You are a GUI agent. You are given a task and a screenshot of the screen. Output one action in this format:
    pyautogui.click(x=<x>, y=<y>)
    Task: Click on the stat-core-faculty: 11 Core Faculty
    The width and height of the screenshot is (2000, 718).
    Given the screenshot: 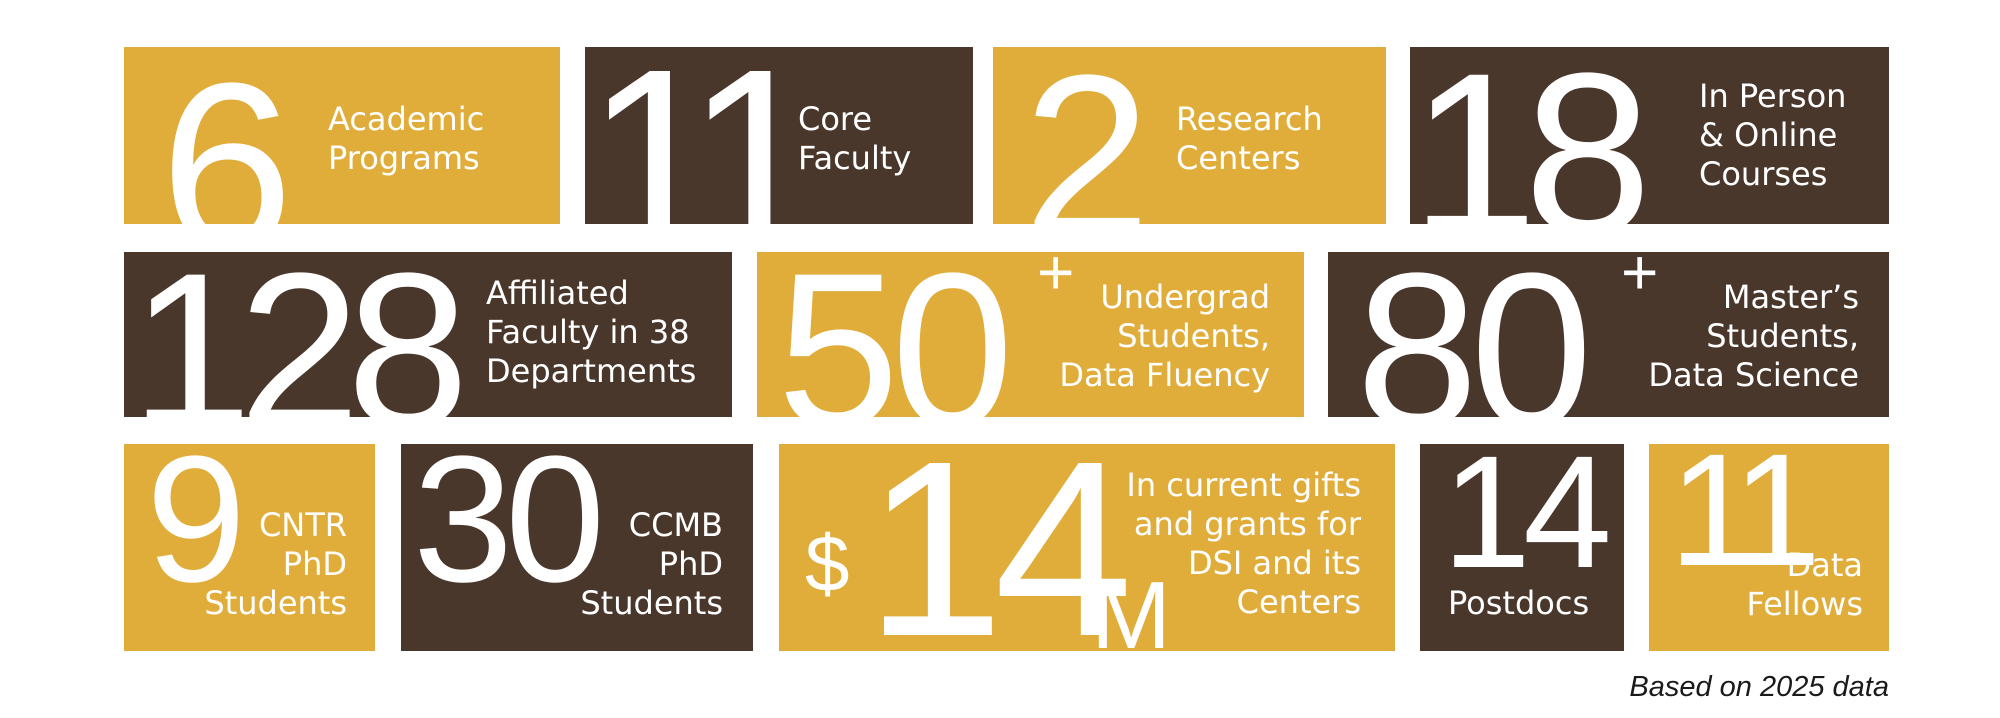 What is the action you would take?
    pyautogui.click(x=779, y=135)
    